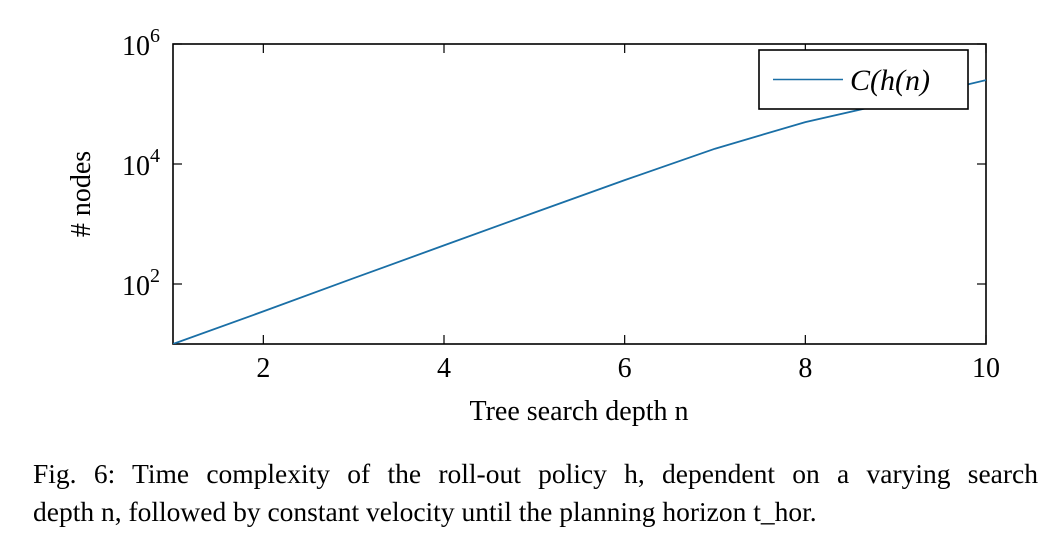  I want to click on x-tick-label: 10, so click(986, 368).